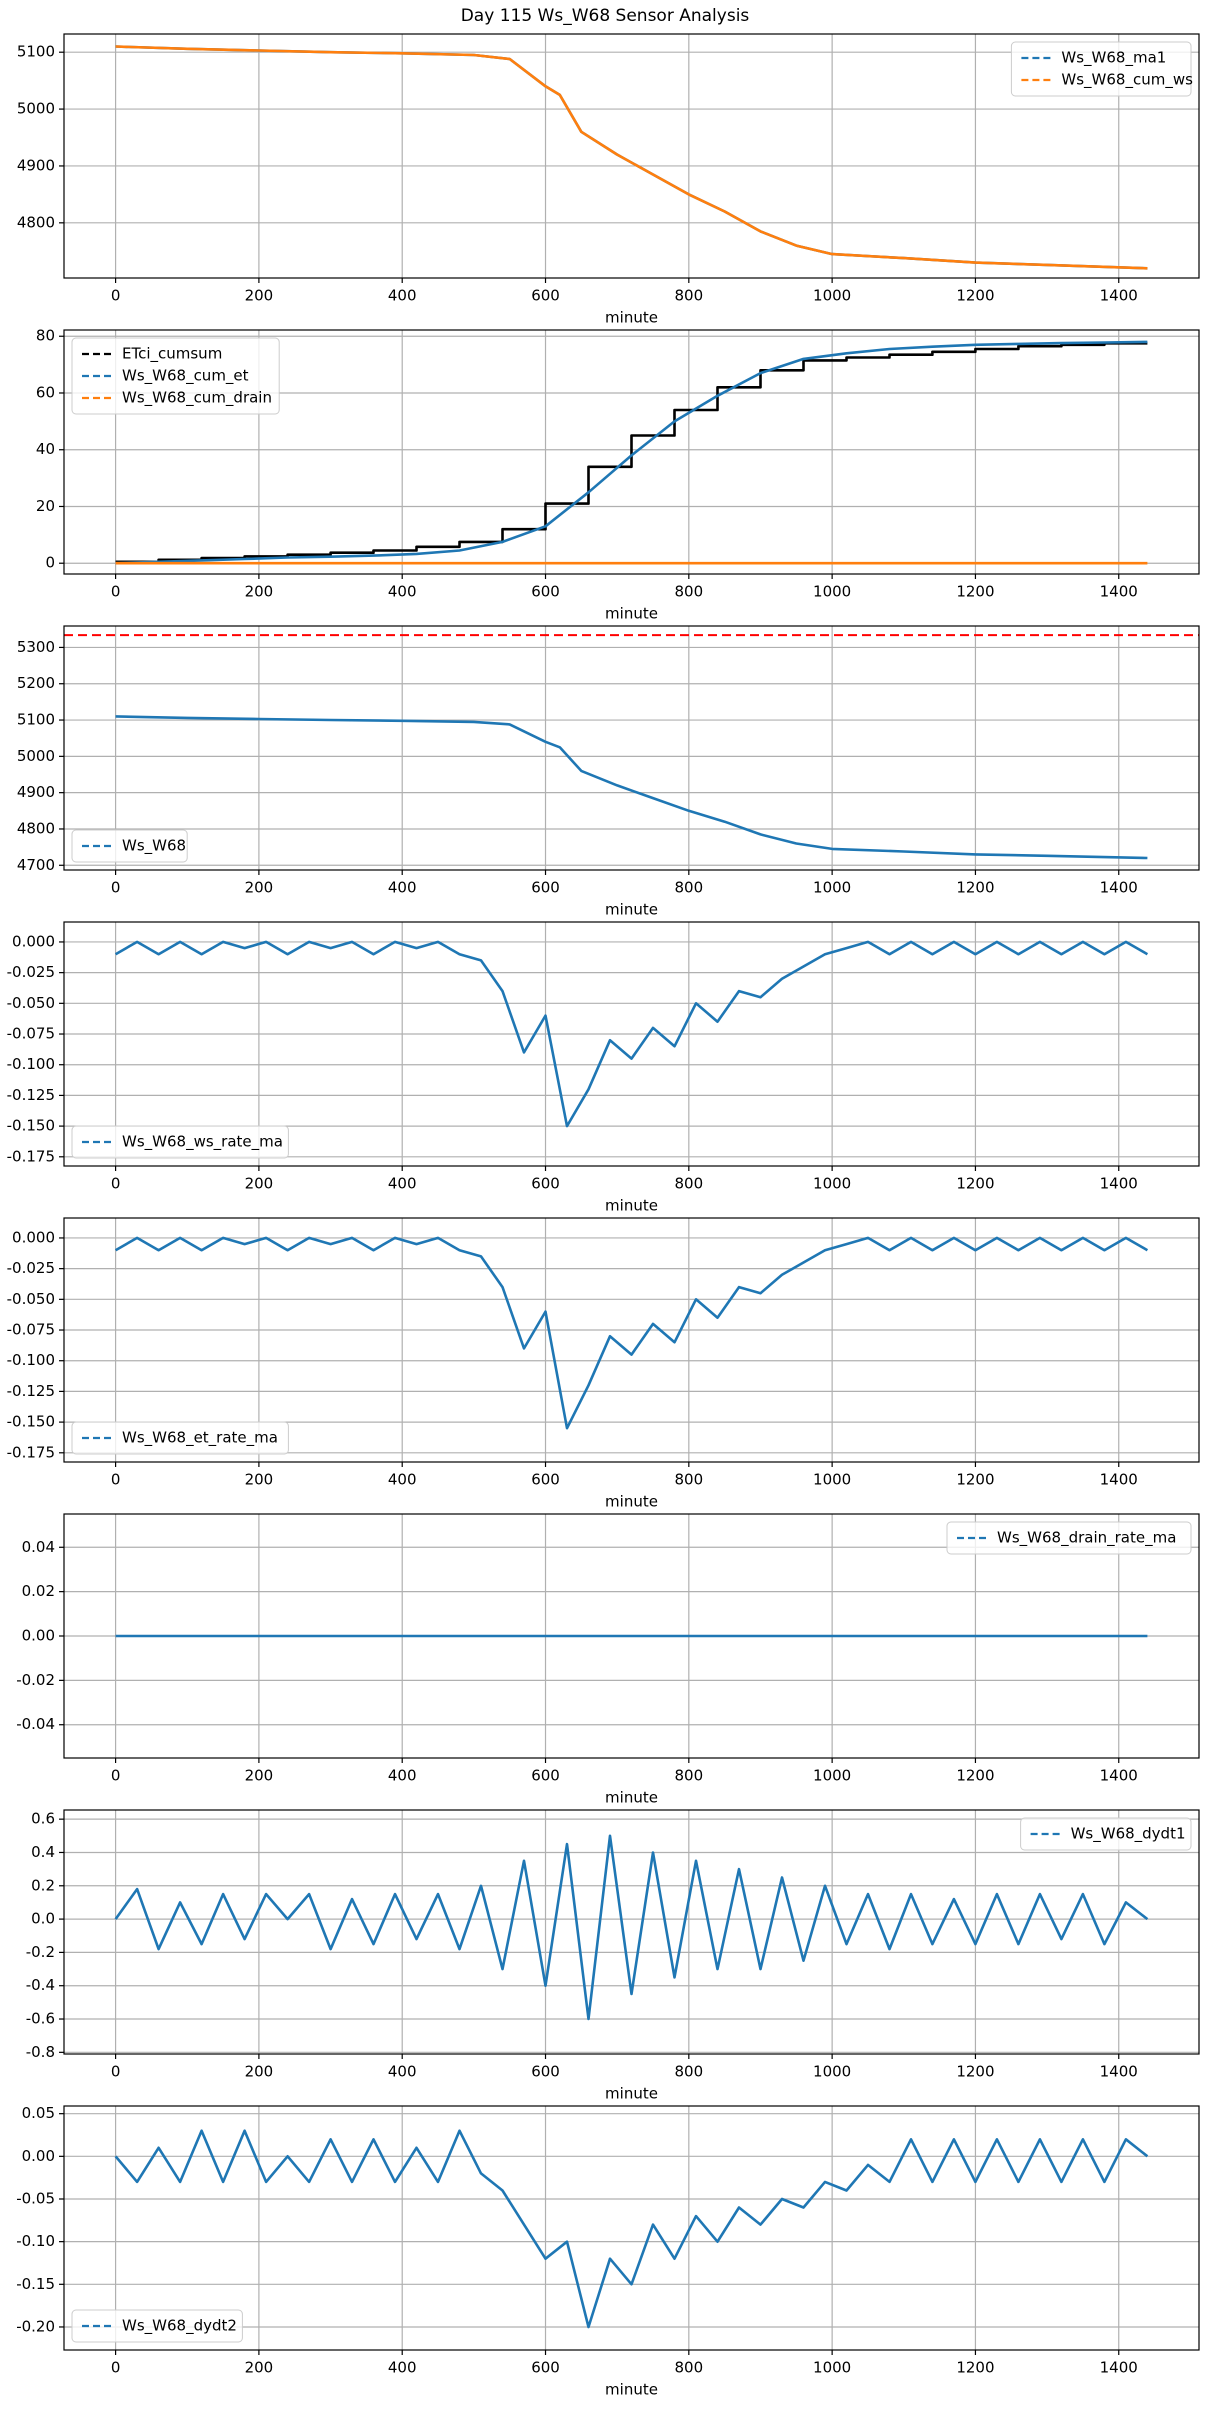  What do you see at coordinates (200, 1438) in the screenshot?
I see `legend-label: Ws_W68_et_rate_ma` at bounding box center [200, 1438].